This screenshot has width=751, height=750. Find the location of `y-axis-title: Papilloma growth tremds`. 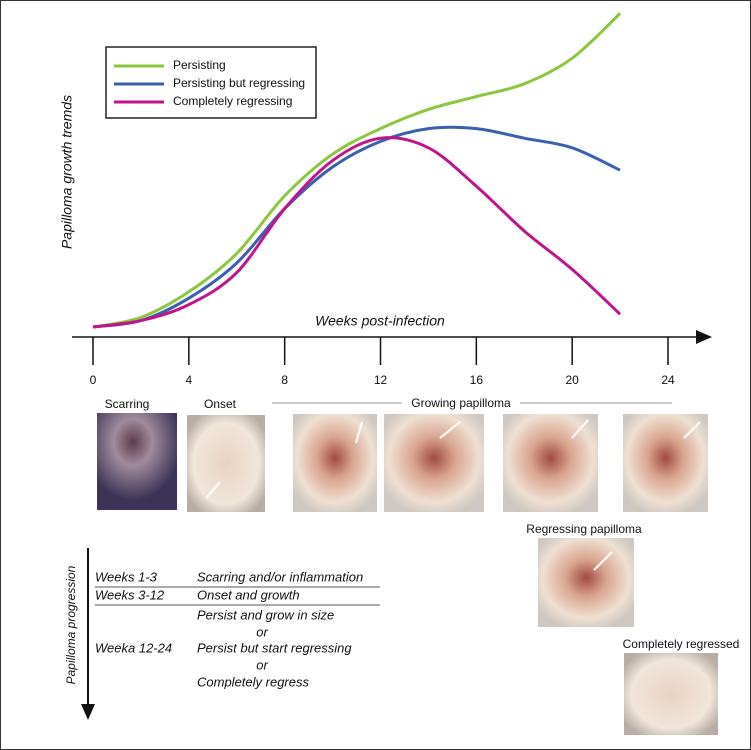

y-axis-title: Papilloma growth tremds is located at coordinates (67, 172).